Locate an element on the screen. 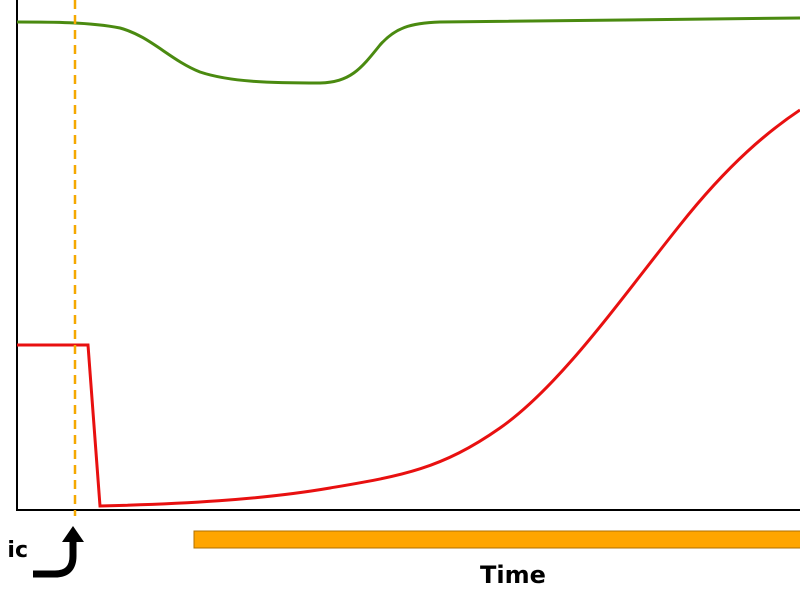 This screenshot has height=600, width=800. arrow-shaft is located at coordinates (55, 559).